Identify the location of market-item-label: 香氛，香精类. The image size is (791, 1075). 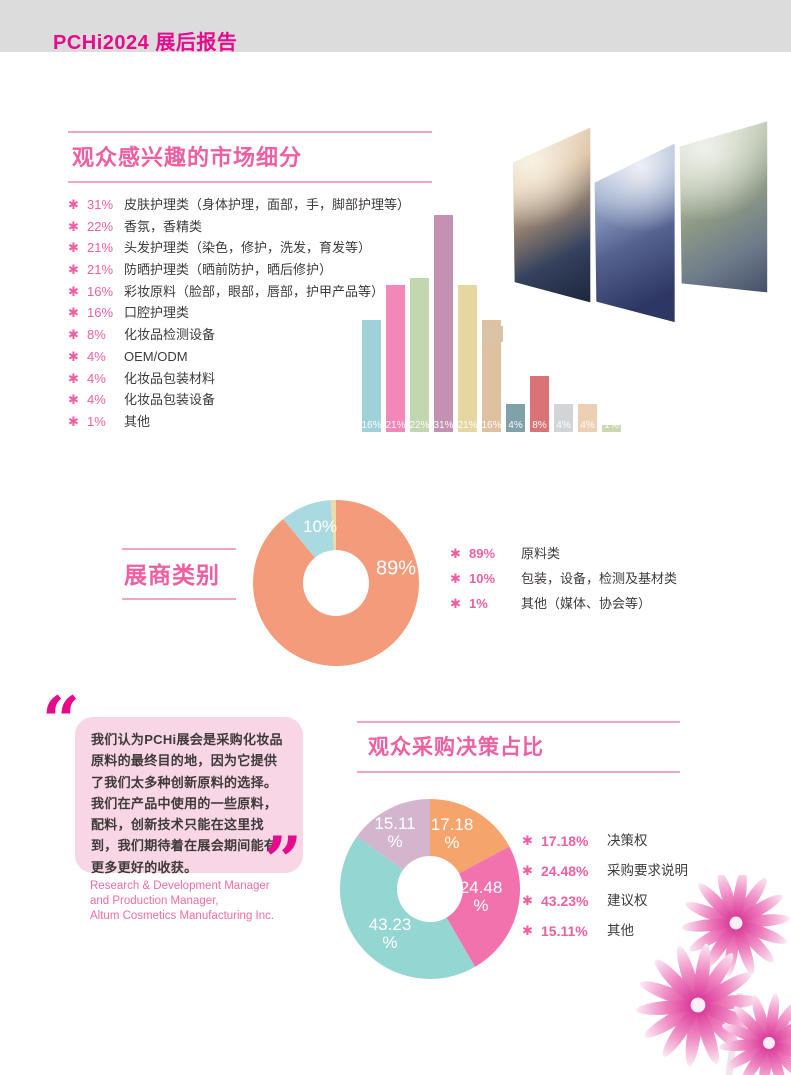
(163, 226).